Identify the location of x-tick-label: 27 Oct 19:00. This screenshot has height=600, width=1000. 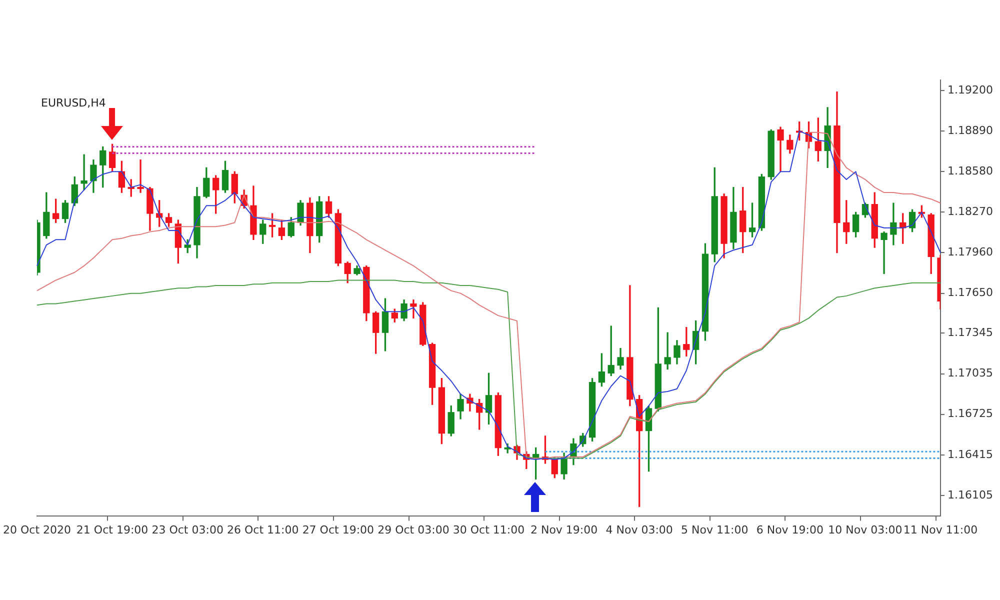
(338, 529).